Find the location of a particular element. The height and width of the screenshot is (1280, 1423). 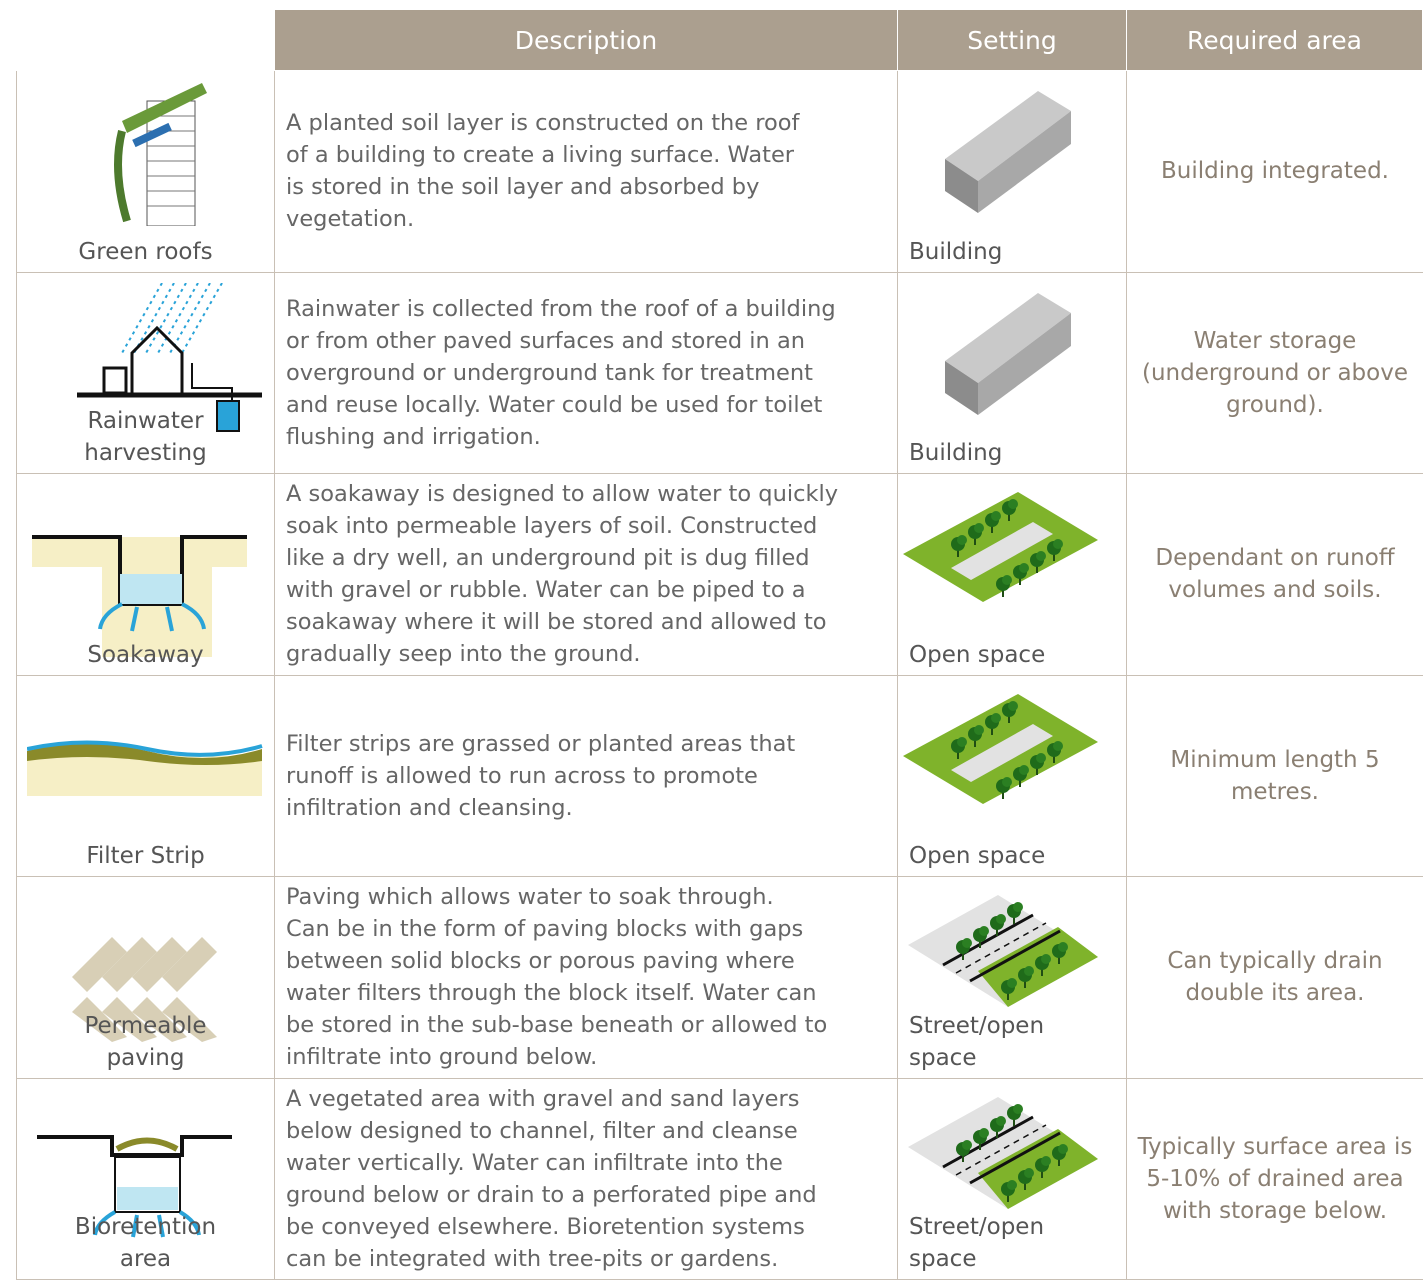

required-area-cell: Dependant on runoff volumes and soils. is located at coordinates (1275, 575).